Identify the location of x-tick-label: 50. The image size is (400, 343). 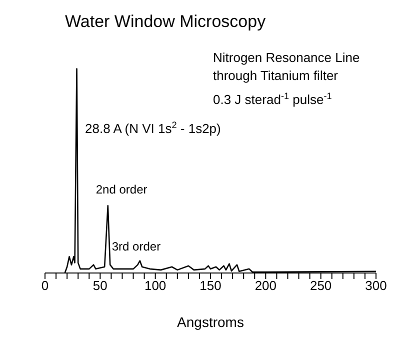
(100, 286).